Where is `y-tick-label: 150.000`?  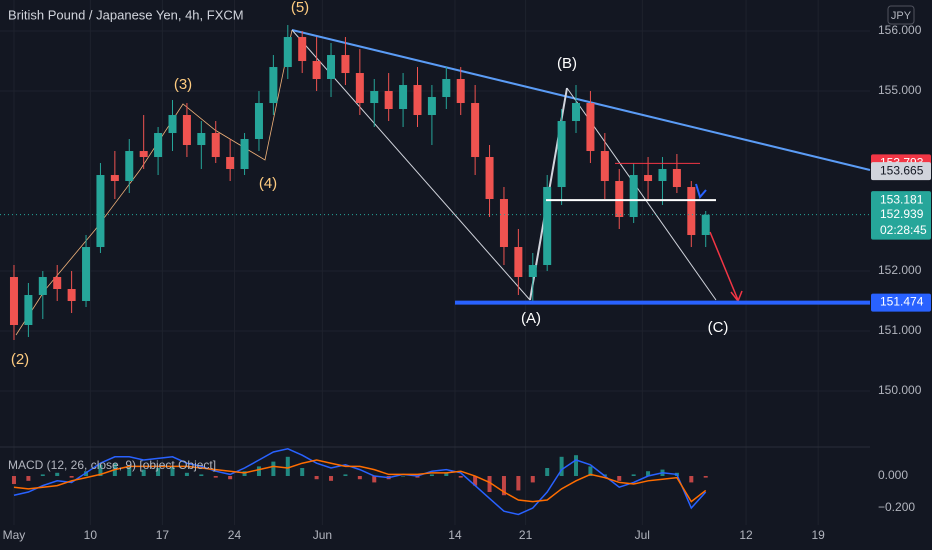 y-tick-label: 150.000 is located at coordinates (900, 390).